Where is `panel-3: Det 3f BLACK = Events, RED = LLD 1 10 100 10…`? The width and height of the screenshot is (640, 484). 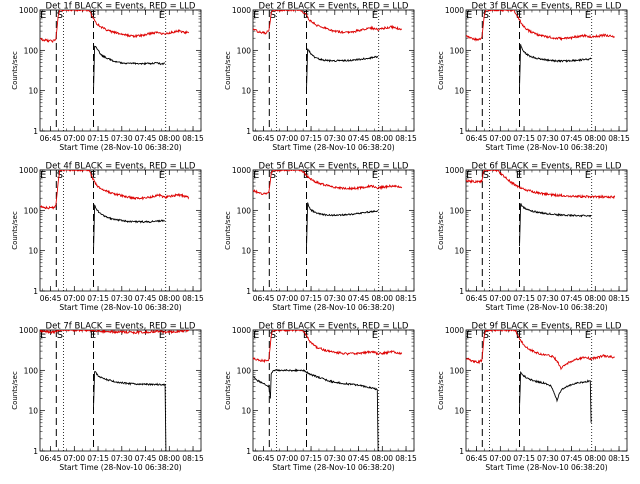
panel-3: Det 3f BLACK = Events, RED = LLD 1 10 100 10… is located at coordinates (533, 77).